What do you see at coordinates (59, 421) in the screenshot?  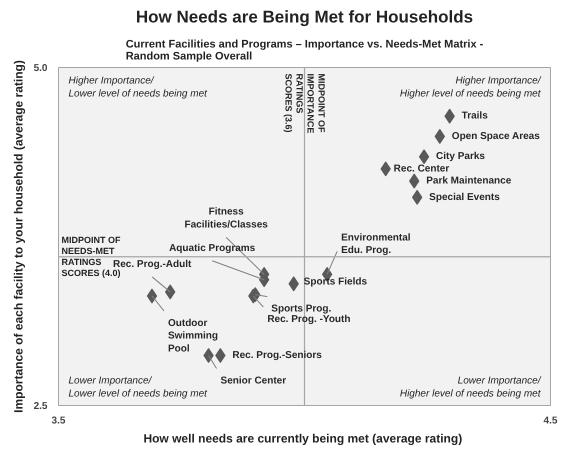 I see `x-tick-label: 3.5` at bounding box center [59, 421].